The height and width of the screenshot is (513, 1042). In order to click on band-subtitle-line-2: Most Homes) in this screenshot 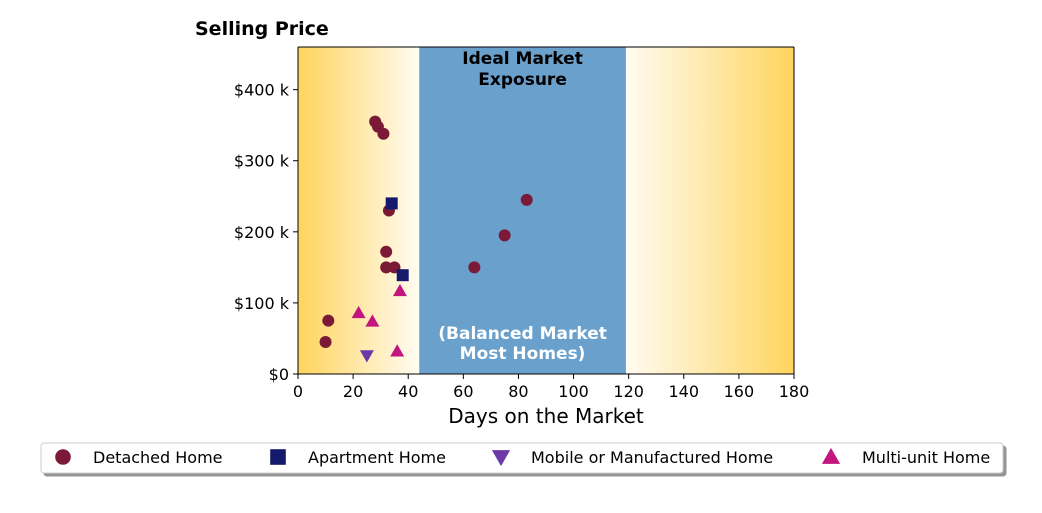, I will do `click(523, 354)`.